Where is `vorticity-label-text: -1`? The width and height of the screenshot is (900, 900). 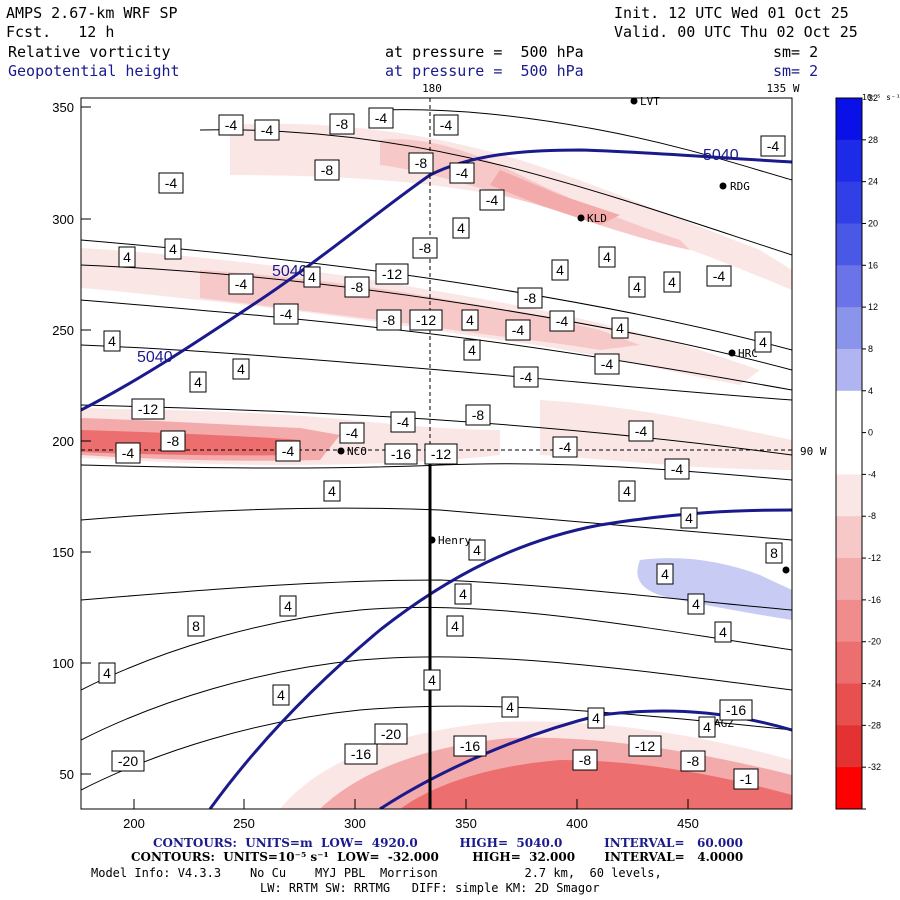
vorticity-label-text: -1 is located at coordinates (746, 779).